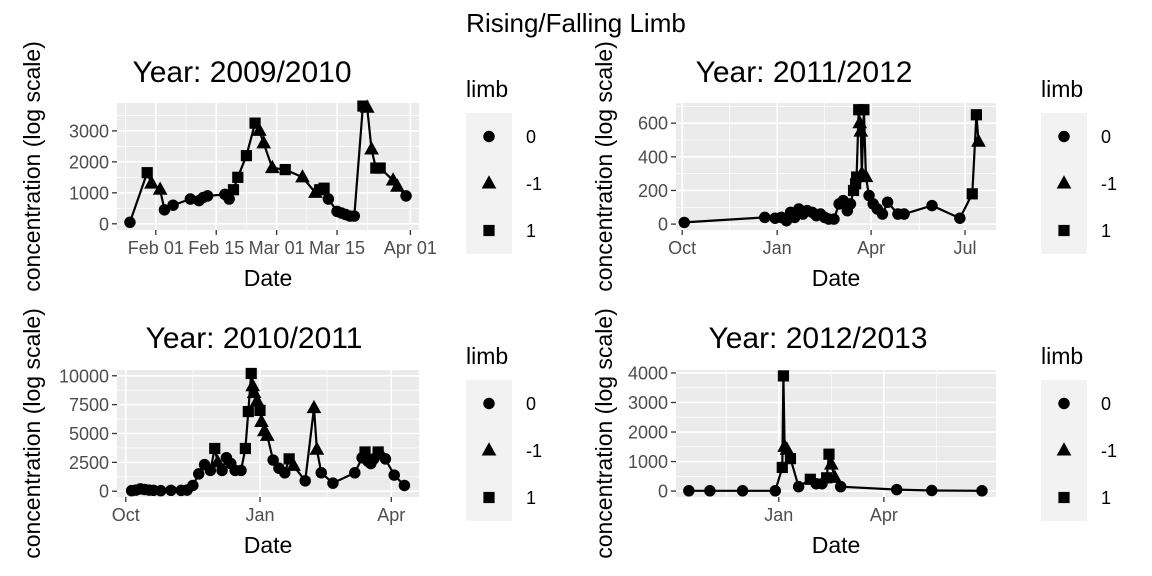 This screenshot has width=1152, height=576. What do you see at coordinates (241, 72) in the screenshot?
I see `panel-title: Year: 2009/2010` at bounding box center [241, 72].